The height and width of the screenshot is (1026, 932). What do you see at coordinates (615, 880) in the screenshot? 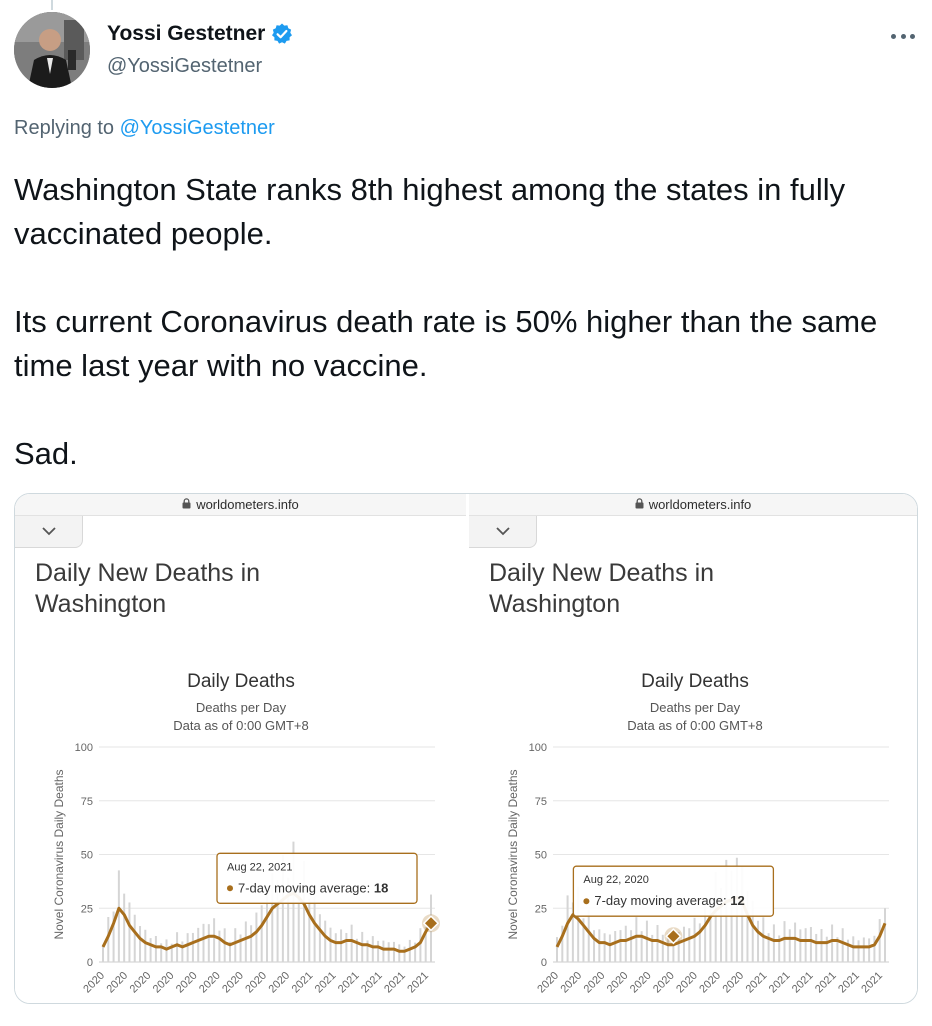
I see `tooltip-date: Aug 22, 2020` at bounding box center [615, 880].